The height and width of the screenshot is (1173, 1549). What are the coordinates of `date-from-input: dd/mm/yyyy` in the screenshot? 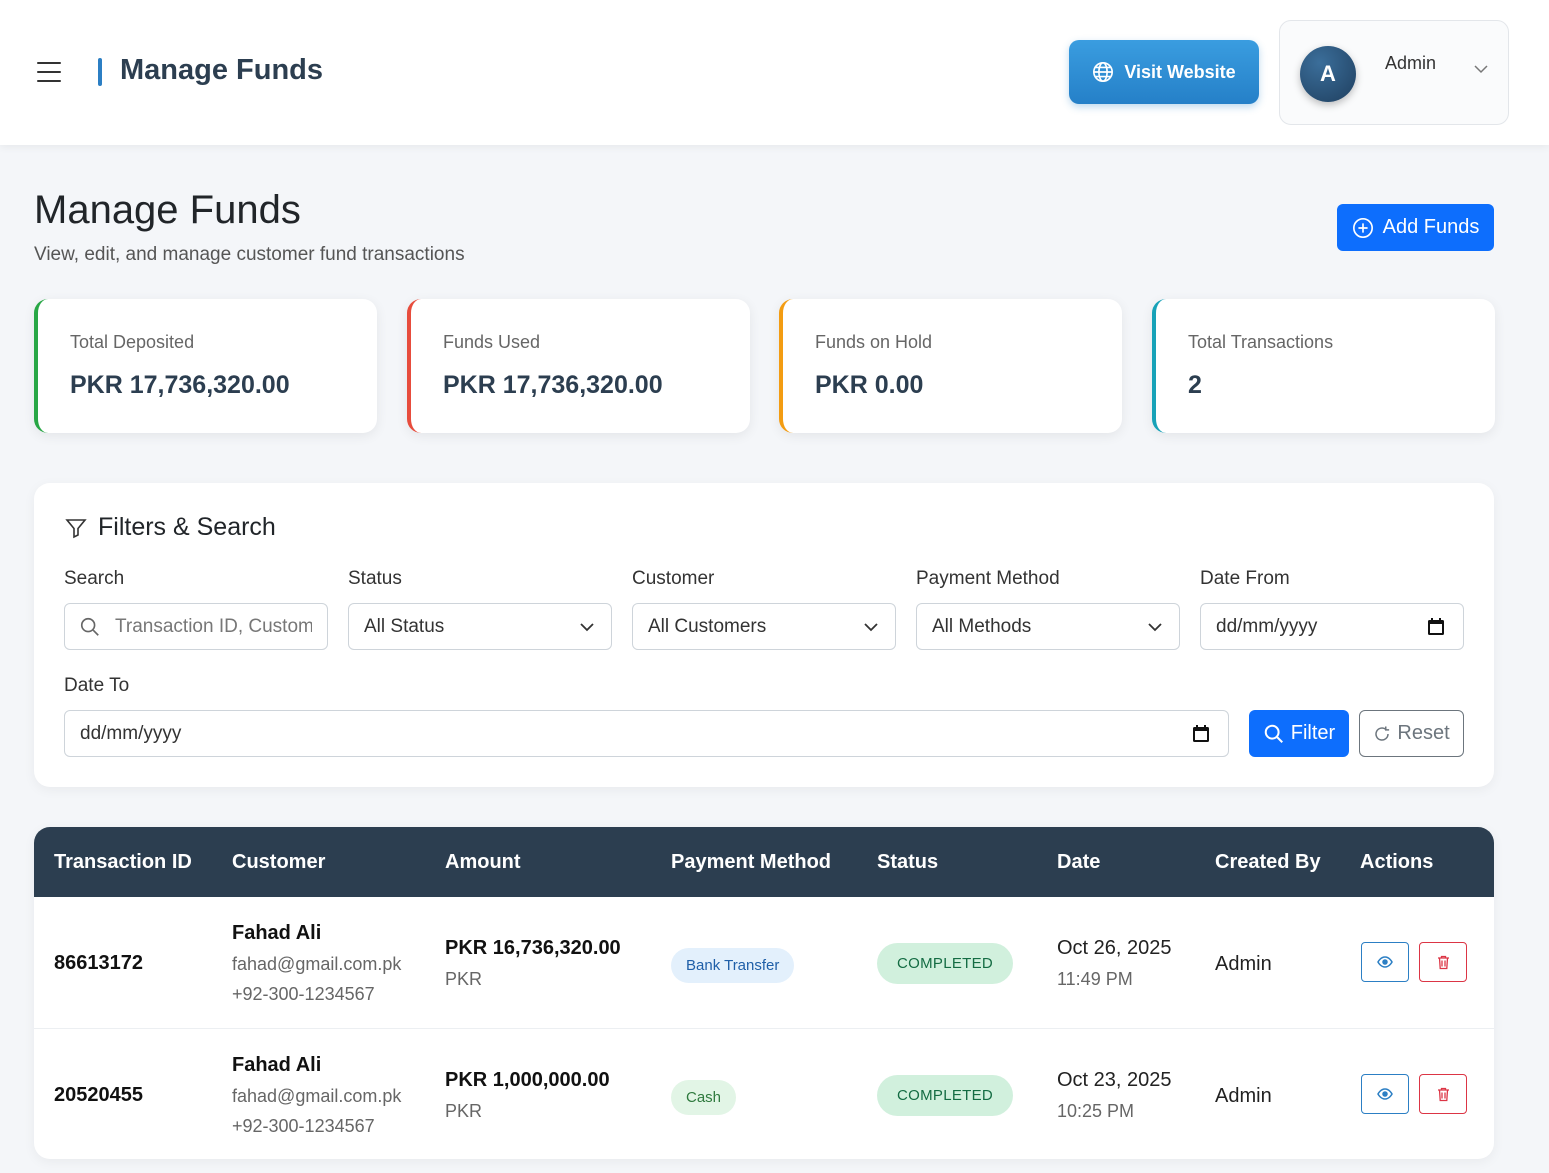 It's located at (1332, 626).